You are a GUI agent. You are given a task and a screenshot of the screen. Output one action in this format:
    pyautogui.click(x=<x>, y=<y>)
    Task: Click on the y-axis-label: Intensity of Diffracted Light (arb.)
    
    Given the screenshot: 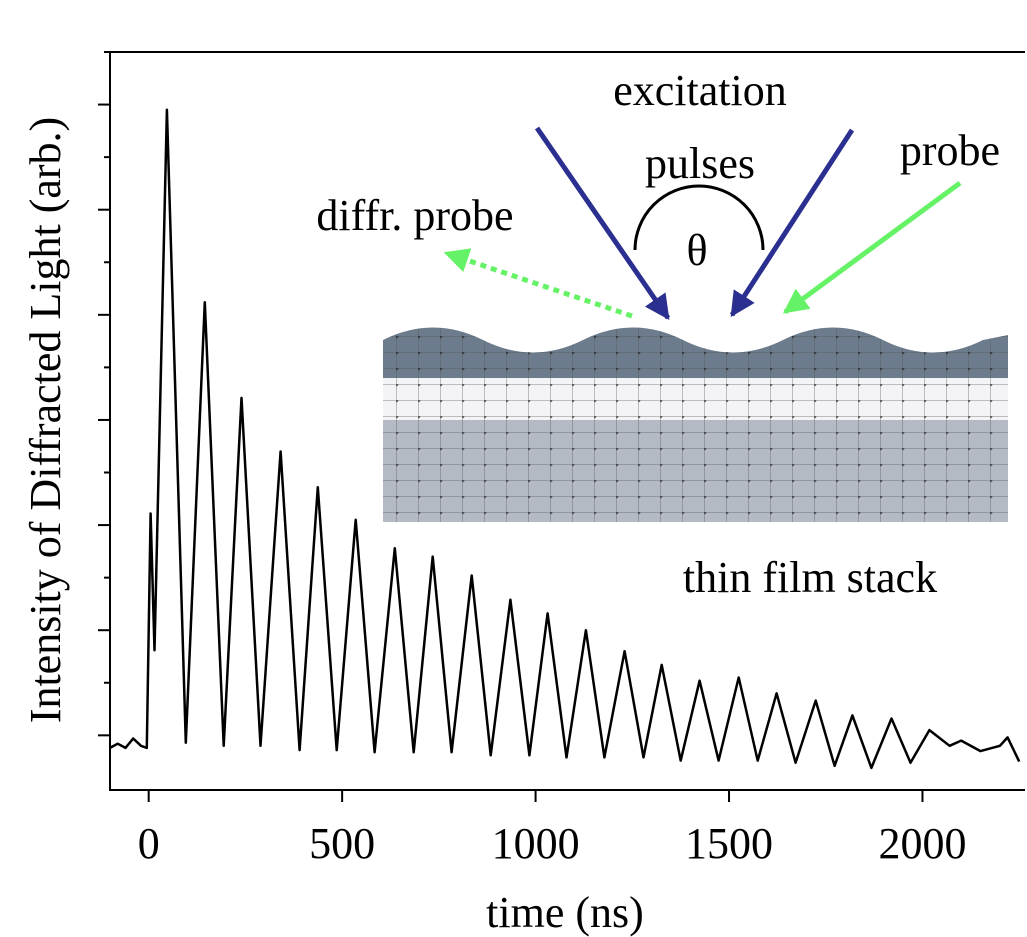 What is the action you would take?
    pyautogui.click(x=45, y=420)
    